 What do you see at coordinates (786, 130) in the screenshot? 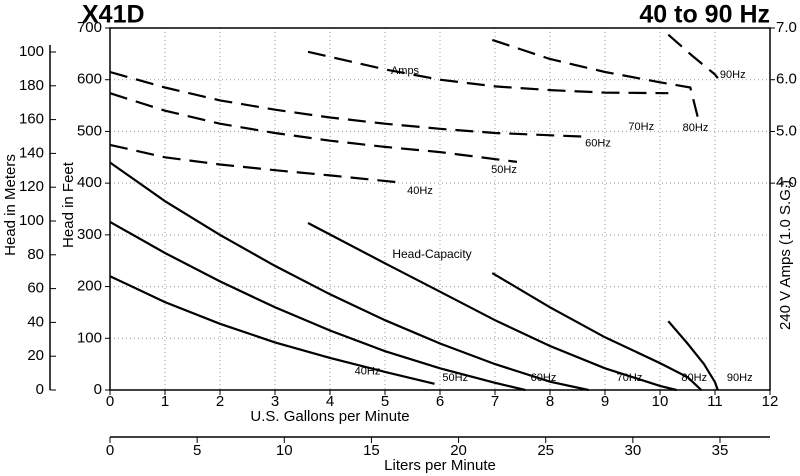
I see `y2-tick-label: 5.0` at bounding box center [786, 130].